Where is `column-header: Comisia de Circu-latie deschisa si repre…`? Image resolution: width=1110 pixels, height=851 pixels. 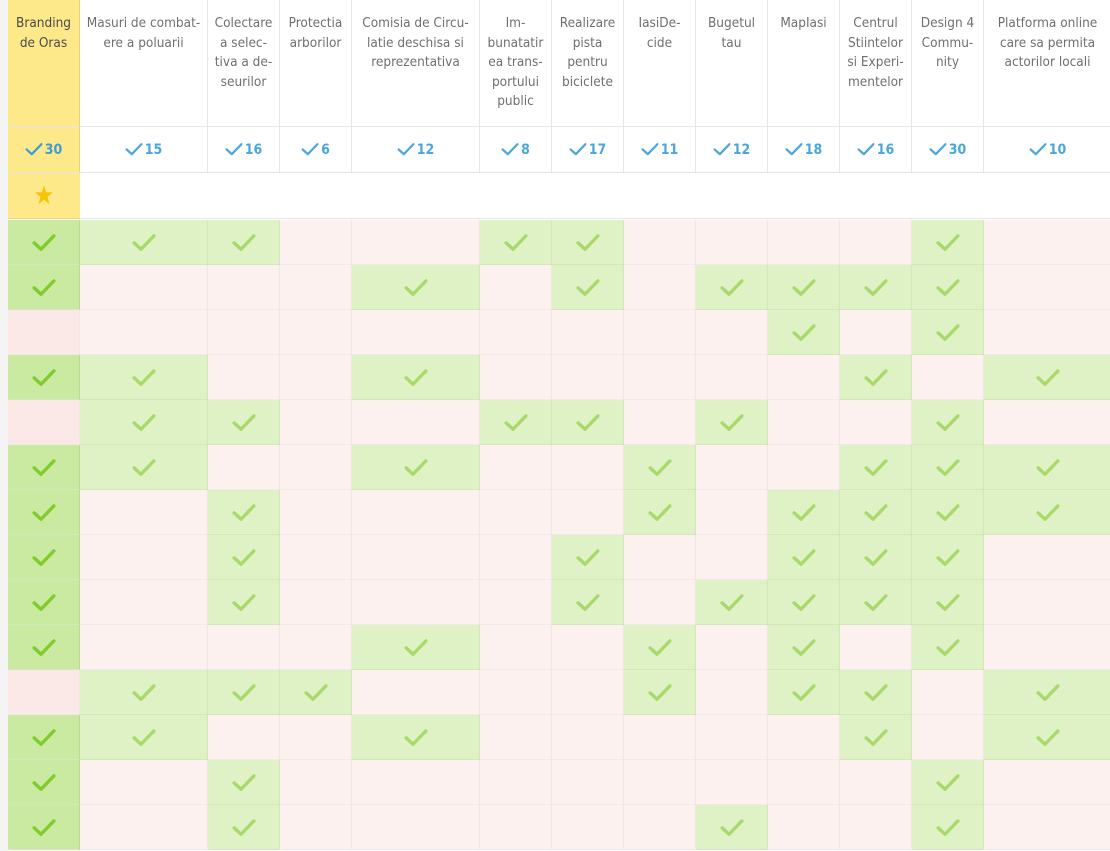 column-header: Comisia de Circu-latie deschisa si repre… is located at coordinates (416, 63).